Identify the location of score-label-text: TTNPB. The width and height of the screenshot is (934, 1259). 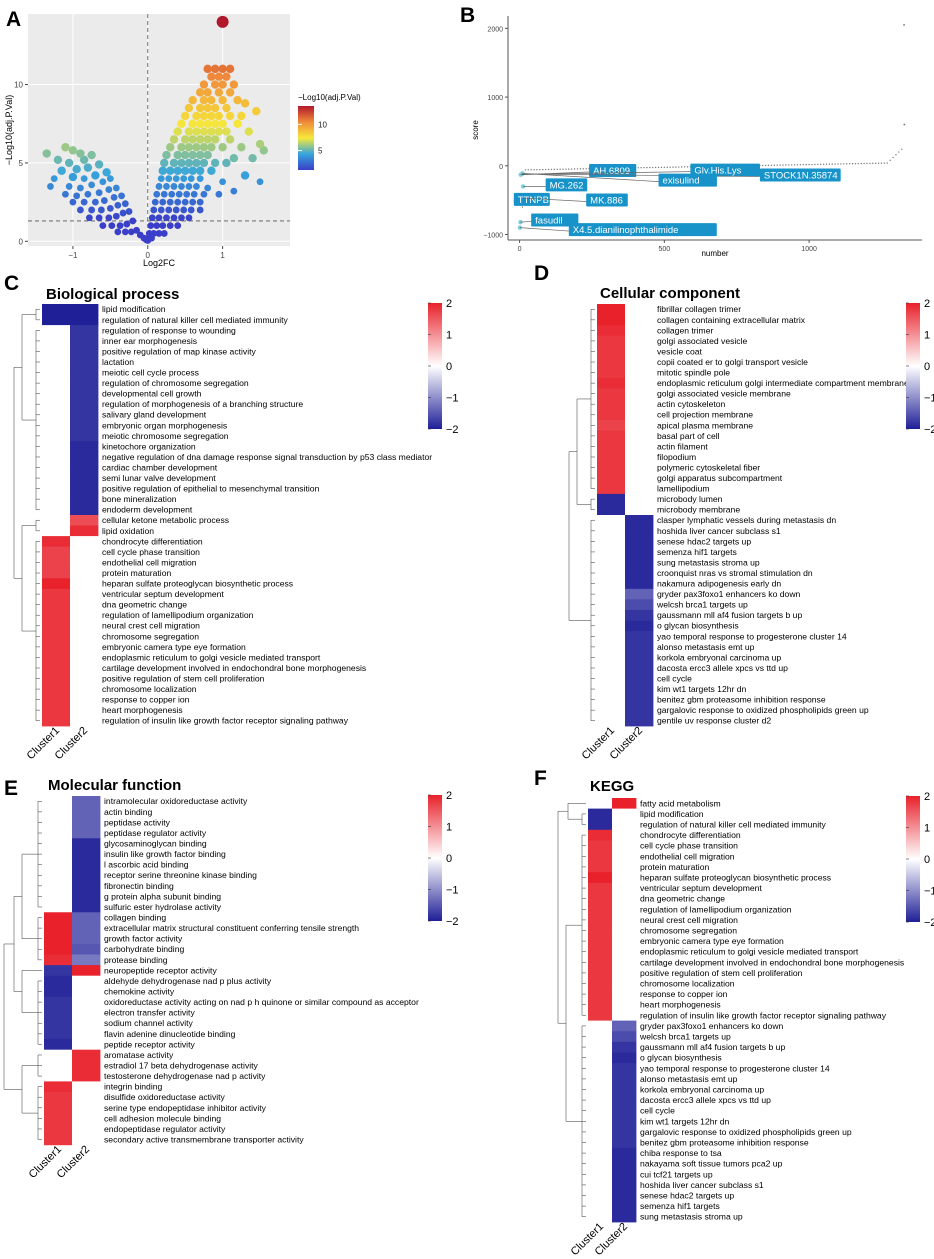
(533, 200).